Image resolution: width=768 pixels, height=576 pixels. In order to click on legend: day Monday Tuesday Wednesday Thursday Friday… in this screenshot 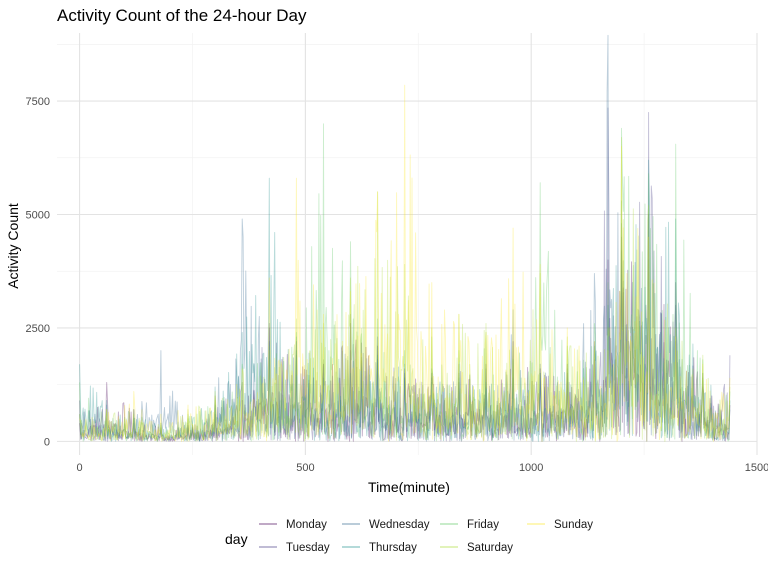, I will do `click(409, 536)`.